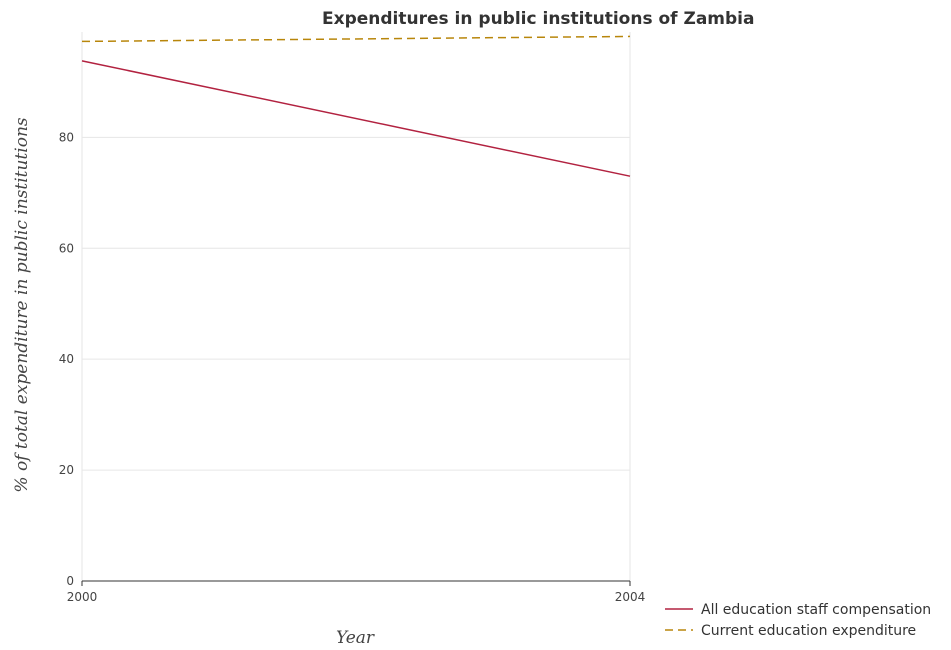 This screenshot has height=650, width=951. I want to click on legend-label-0: All education staff compensation, so click(816, 610).